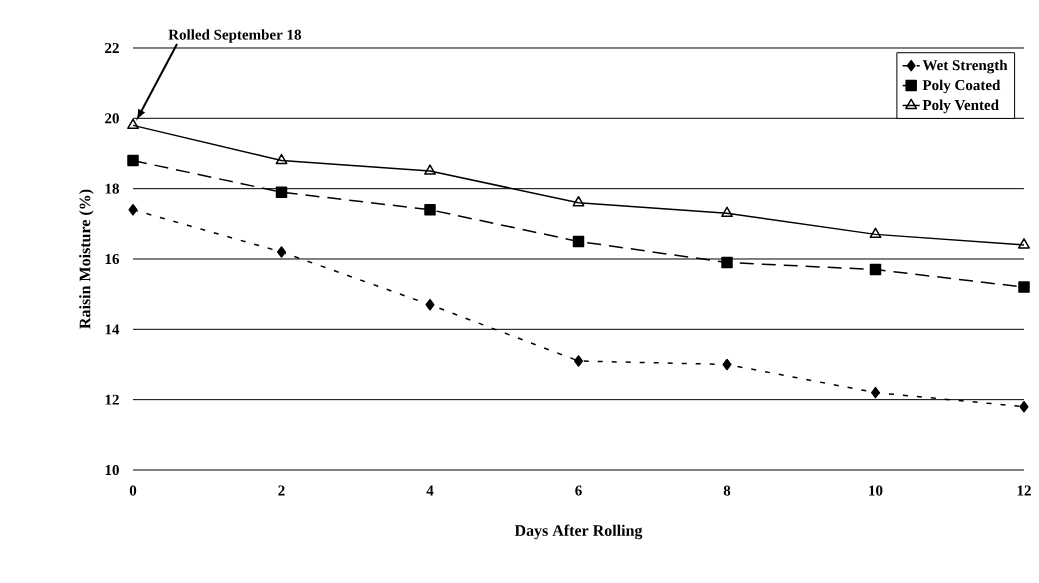 The image size is (1039, 583). I want to click on legend-label: Poly Coated, so click(961, 86).